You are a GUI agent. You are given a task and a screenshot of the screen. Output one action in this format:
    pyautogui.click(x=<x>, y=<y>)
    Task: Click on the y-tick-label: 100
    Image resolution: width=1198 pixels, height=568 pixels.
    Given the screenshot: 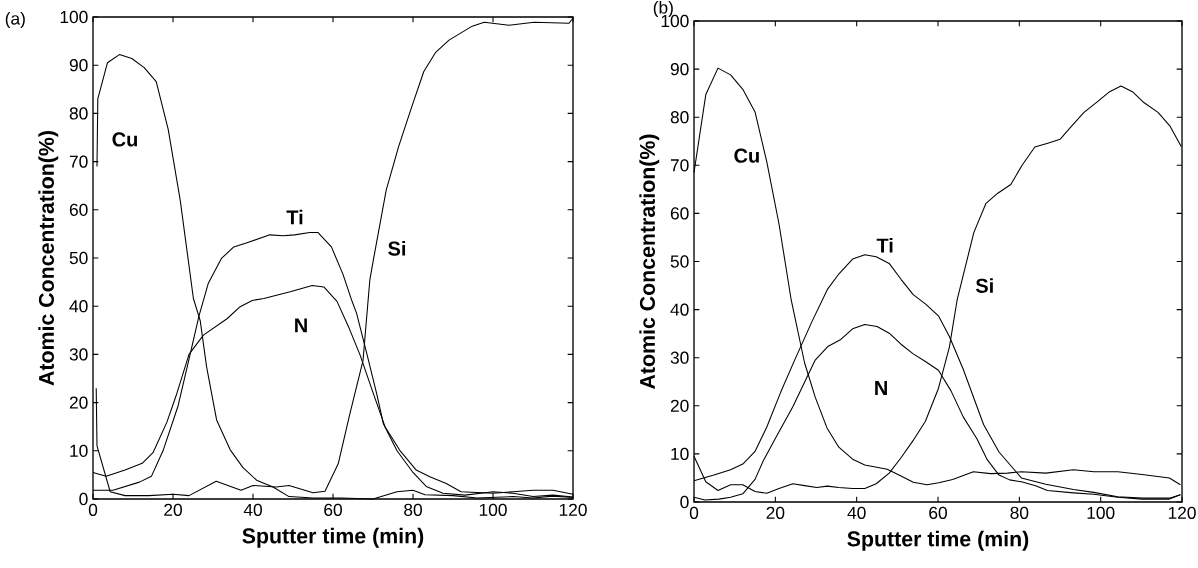 What is the action you would take?
    pyautogui.click(x=74, y=17)
    